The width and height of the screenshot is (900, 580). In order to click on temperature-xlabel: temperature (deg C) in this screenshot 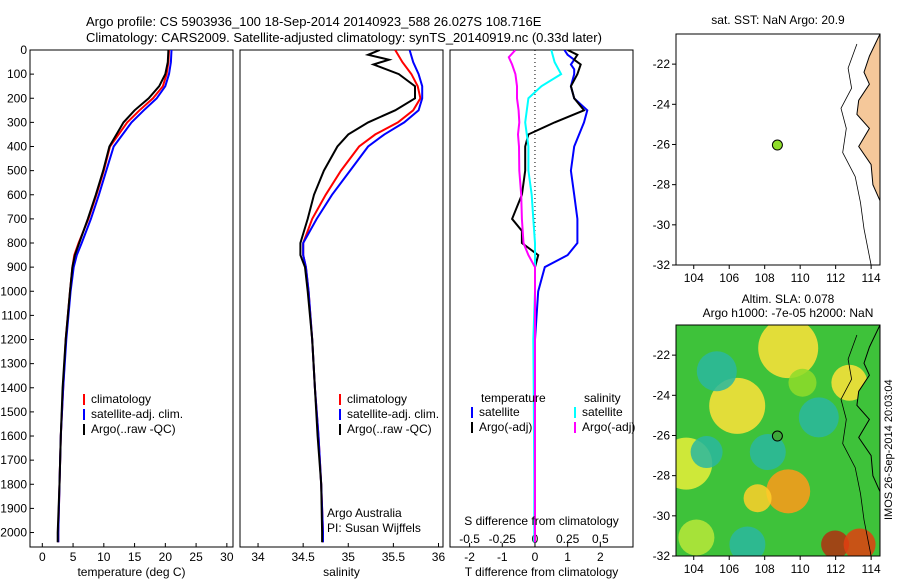, I will do `click(131, 572)`.